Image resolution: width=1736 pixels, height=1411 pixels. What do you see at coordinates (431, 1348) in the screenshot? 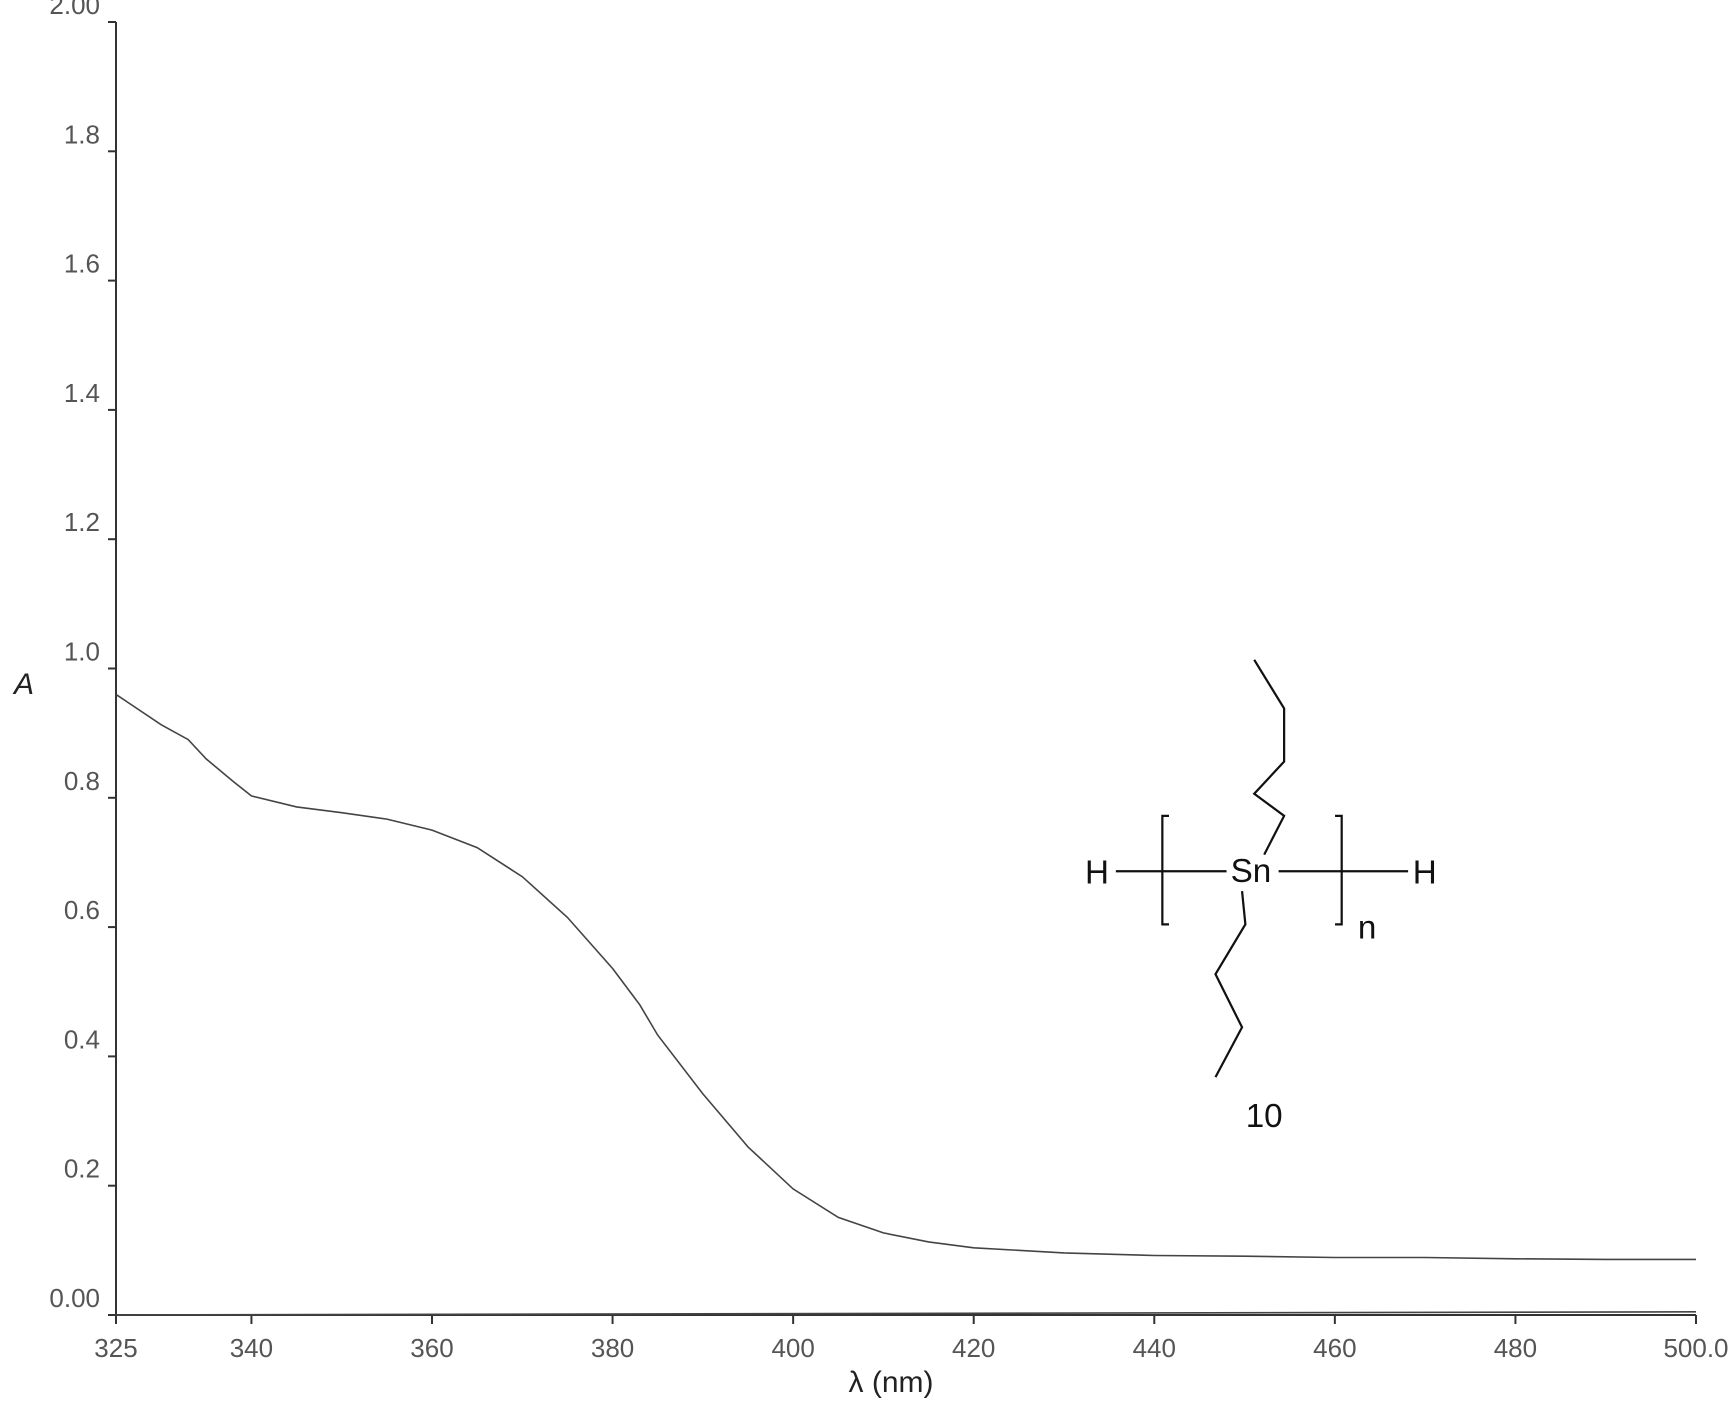
I see `x-tick-label: 360` at bounding box center [431, 1348].